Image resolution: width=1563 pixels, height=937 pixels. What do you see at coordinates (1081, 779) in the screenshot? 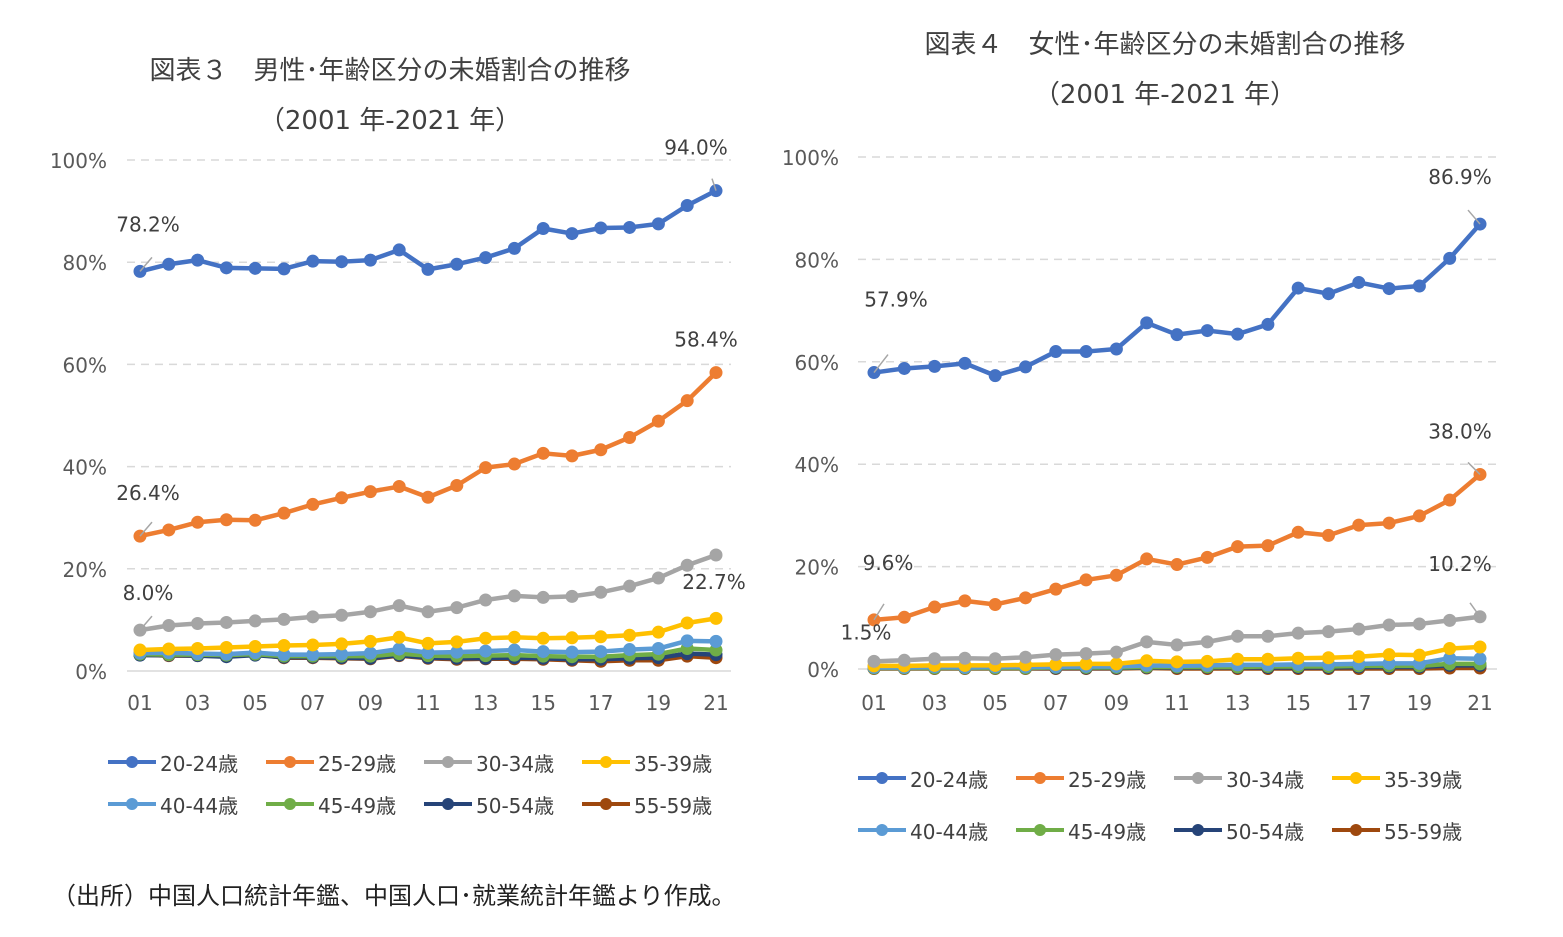
I see `legend-item: 25-29歳` at bounding box center [1081, 779].